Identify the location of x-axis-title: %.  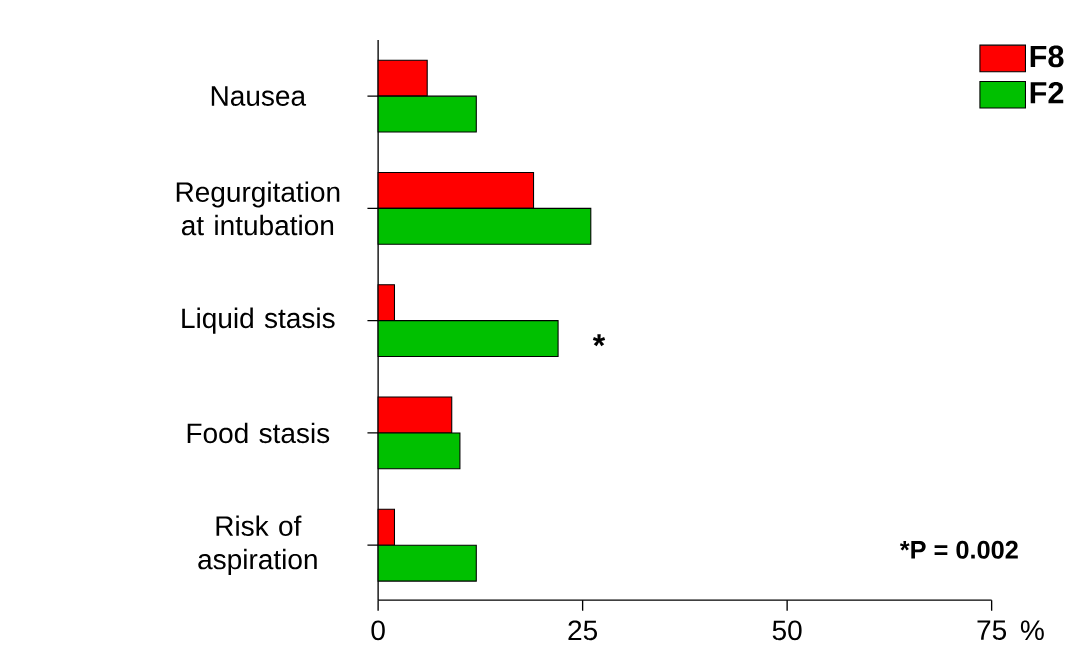
(1032, 630).